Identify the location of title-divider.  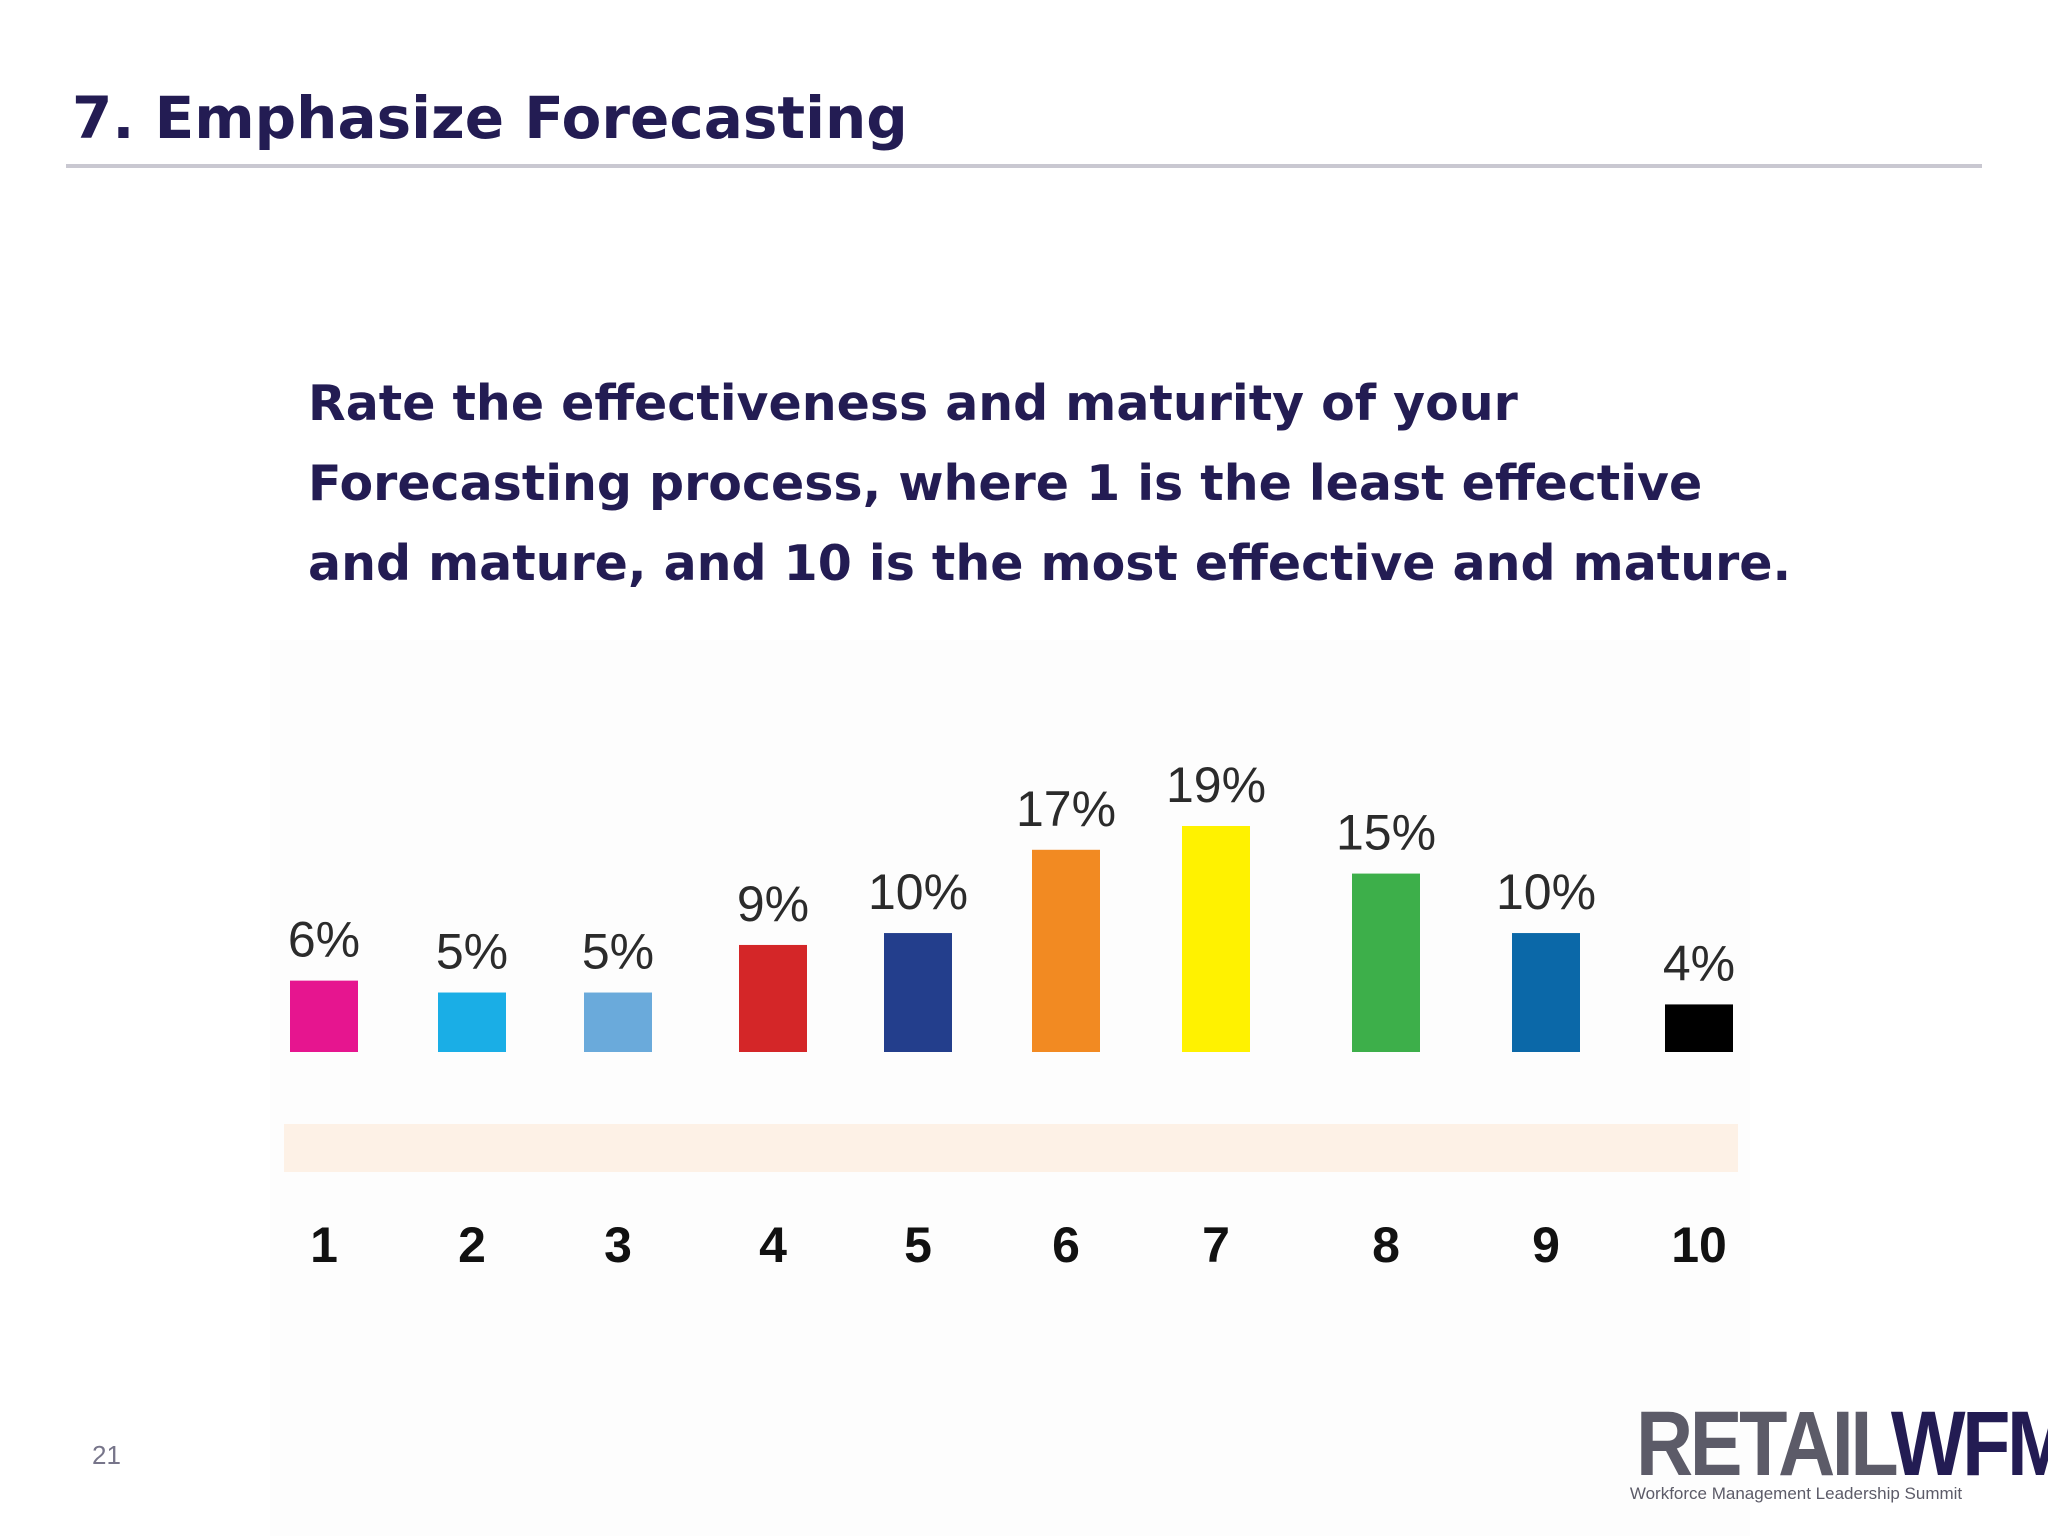
(1024, 166).